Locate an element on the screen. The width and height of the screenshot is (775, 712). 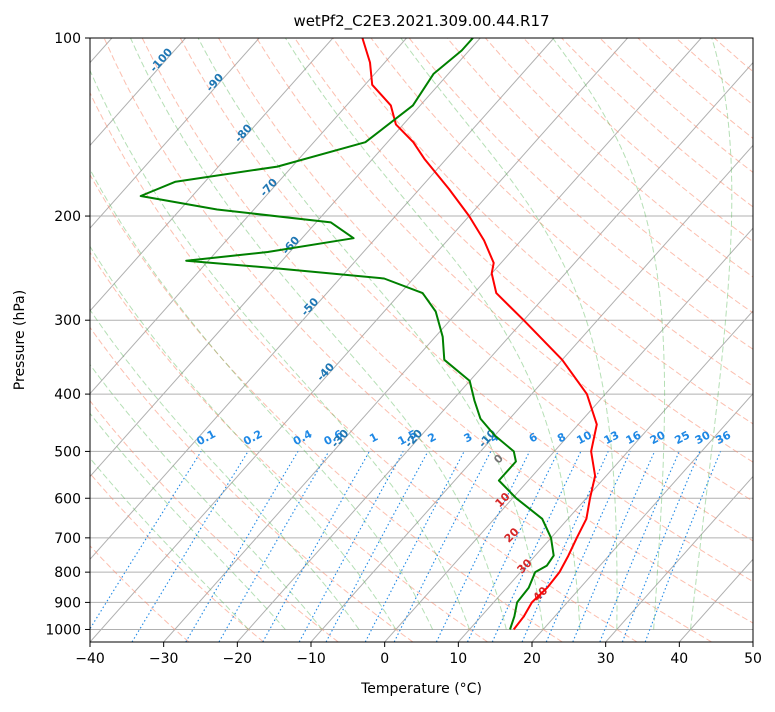
chart-title: wetPf2_C2E3.2021.309.00.44.R17 is located at coordinates (421, 21).